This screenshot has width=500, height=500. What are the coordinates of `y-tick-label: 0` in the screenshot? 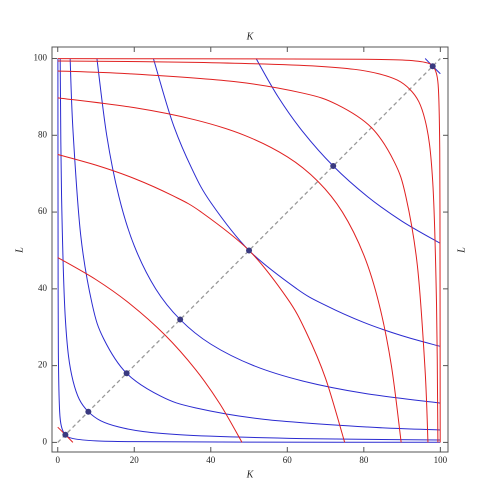 It's located at (45, 441).